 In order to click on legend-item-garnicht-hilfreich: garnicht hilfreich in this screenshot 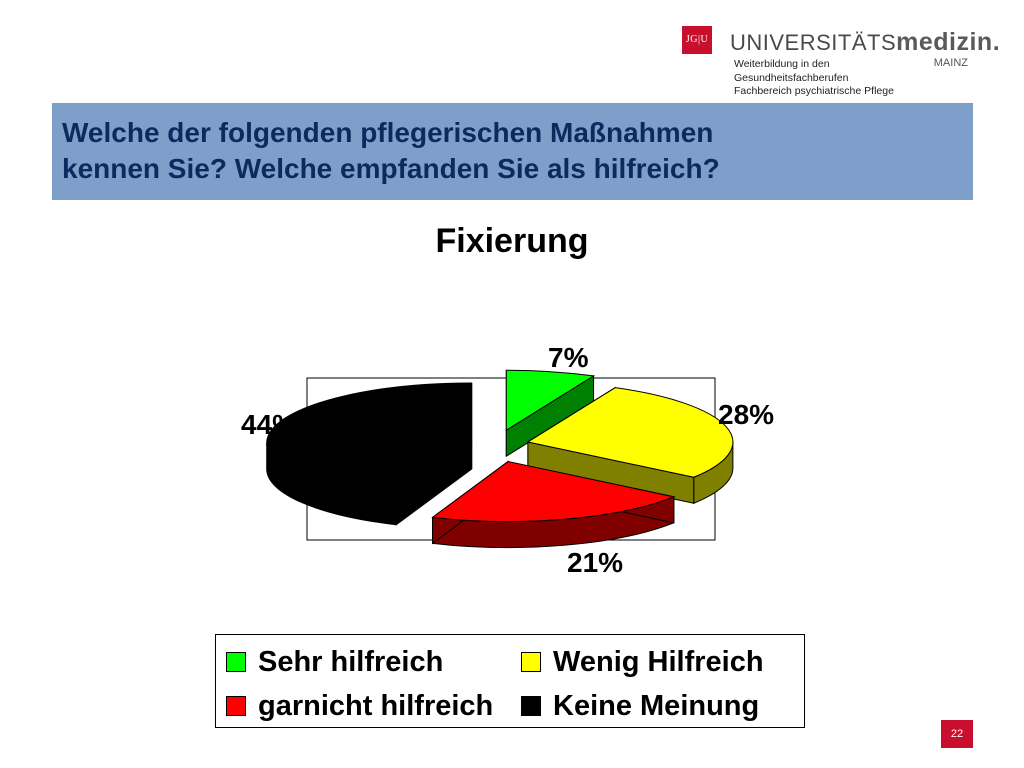, I will do `click(359, 706)`.